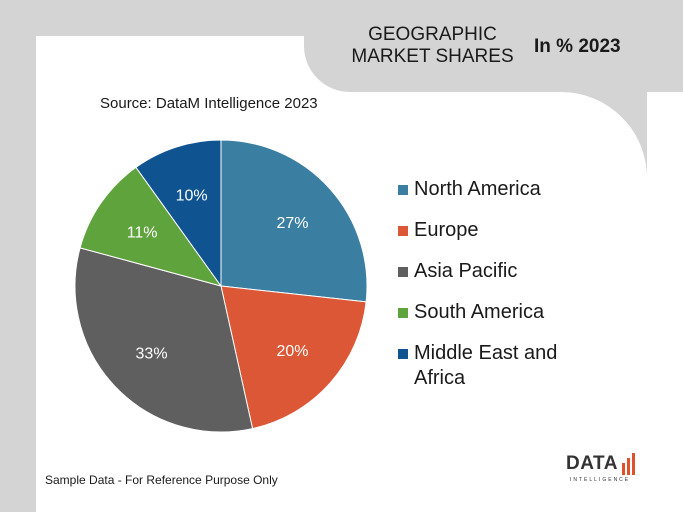  Describe the element at coordinates (292, 223) in the screenshot. I see `slice-label-0: 27%` at that location.